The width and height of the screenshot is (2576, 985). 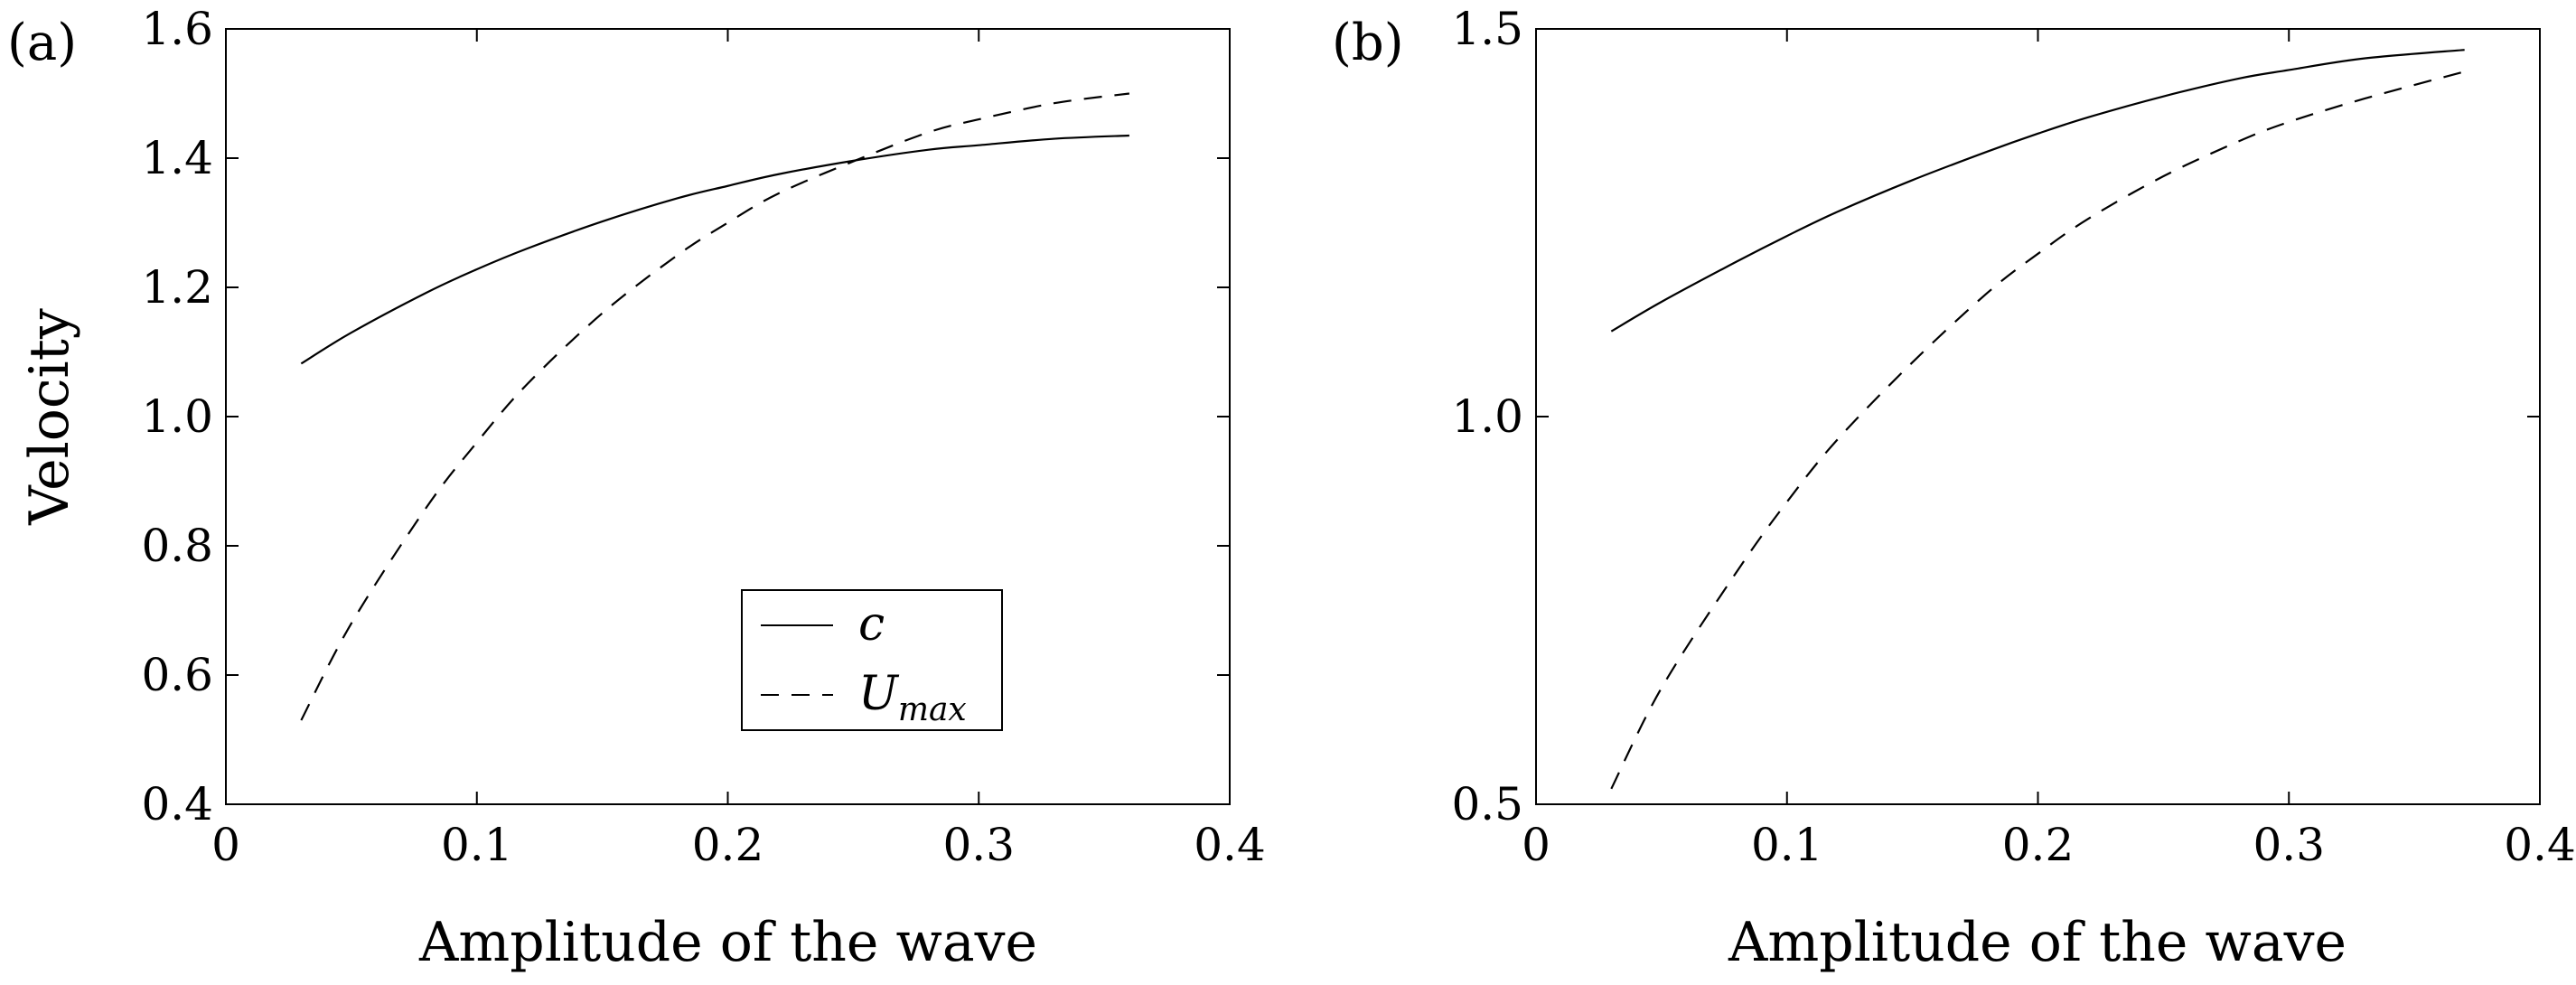 I want to click on legend-label-u: U, so click(x=879, y=694).